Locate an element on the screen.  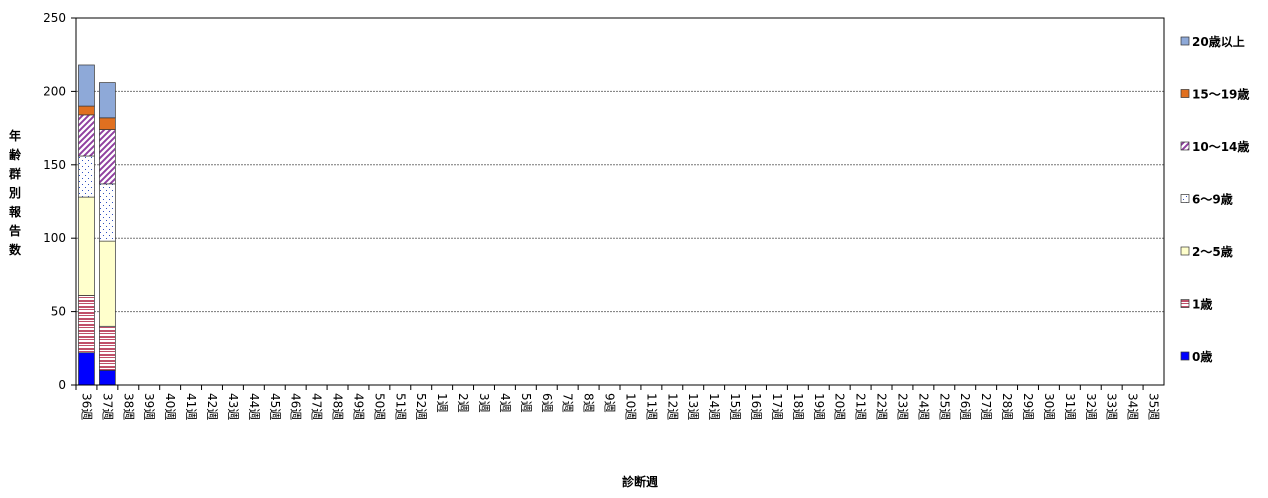
x-tick-label: 6週 is located at coordinates (547, 403).